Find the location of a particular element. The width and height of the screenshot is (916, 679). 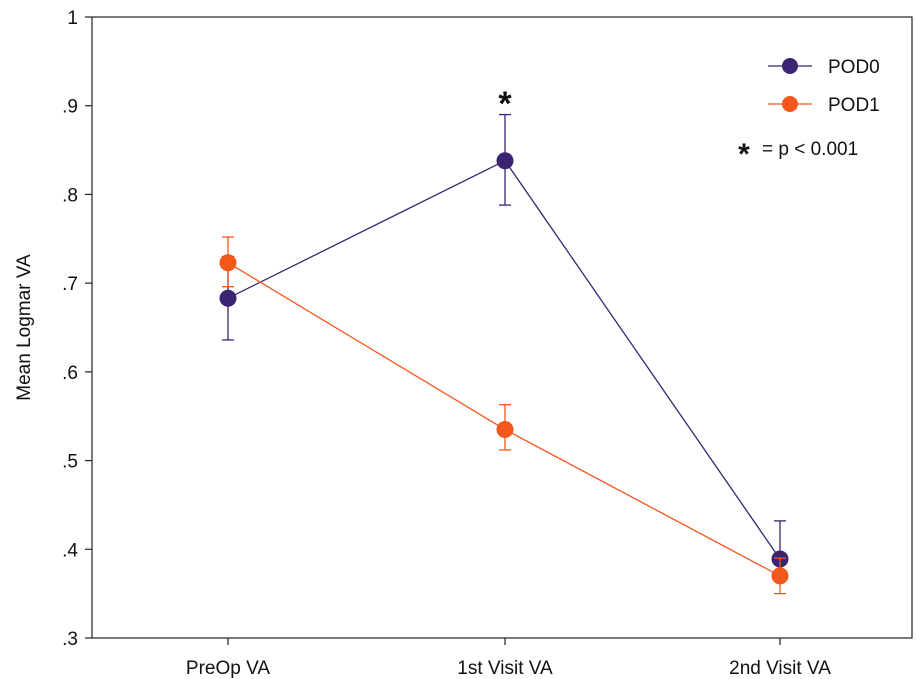

x-tick-label: PreOp VA is located at coordinates (228, 668).